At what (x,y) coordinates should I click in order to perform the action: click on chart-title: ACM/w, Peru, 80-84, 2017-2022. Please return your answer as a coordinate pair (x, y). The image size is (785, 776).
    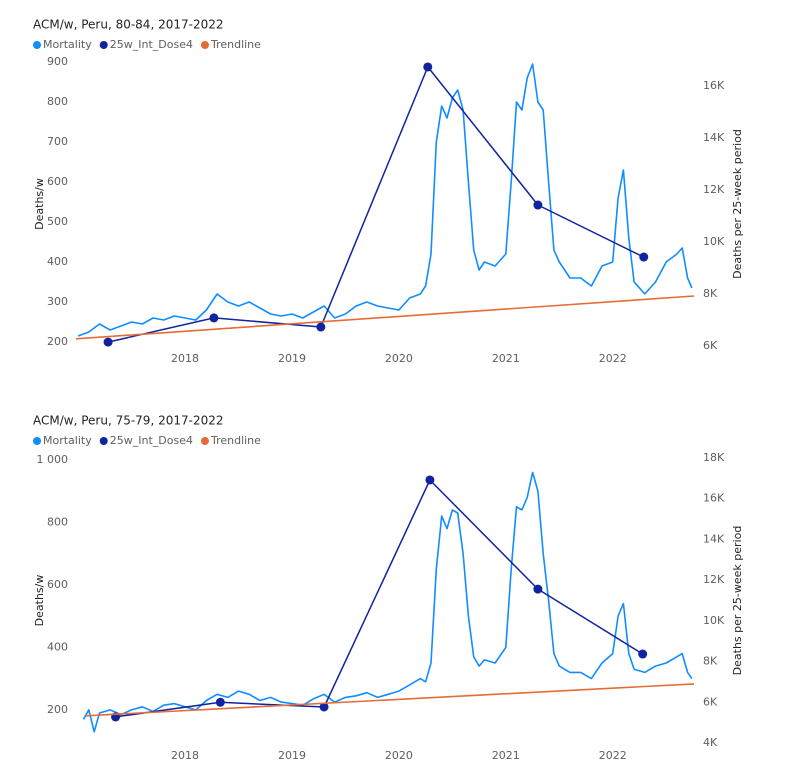
    Looking at the image, I should click on (128, 25).